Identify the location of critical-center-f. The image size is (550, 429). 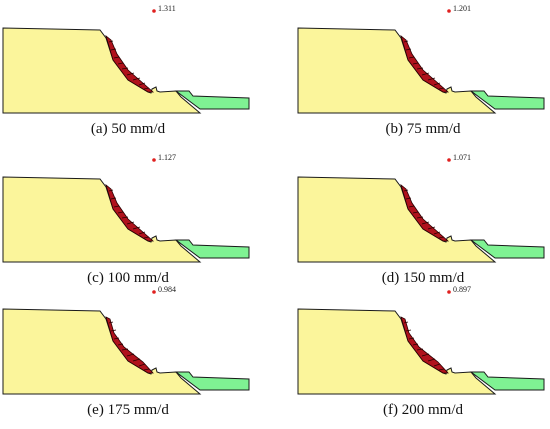
(449, 292).